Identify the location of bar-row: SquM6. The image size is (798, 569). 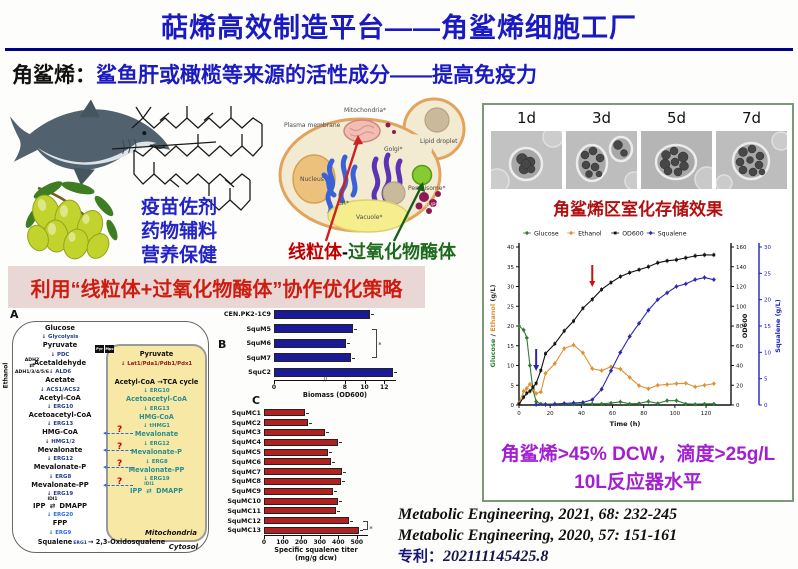
(310, 343).